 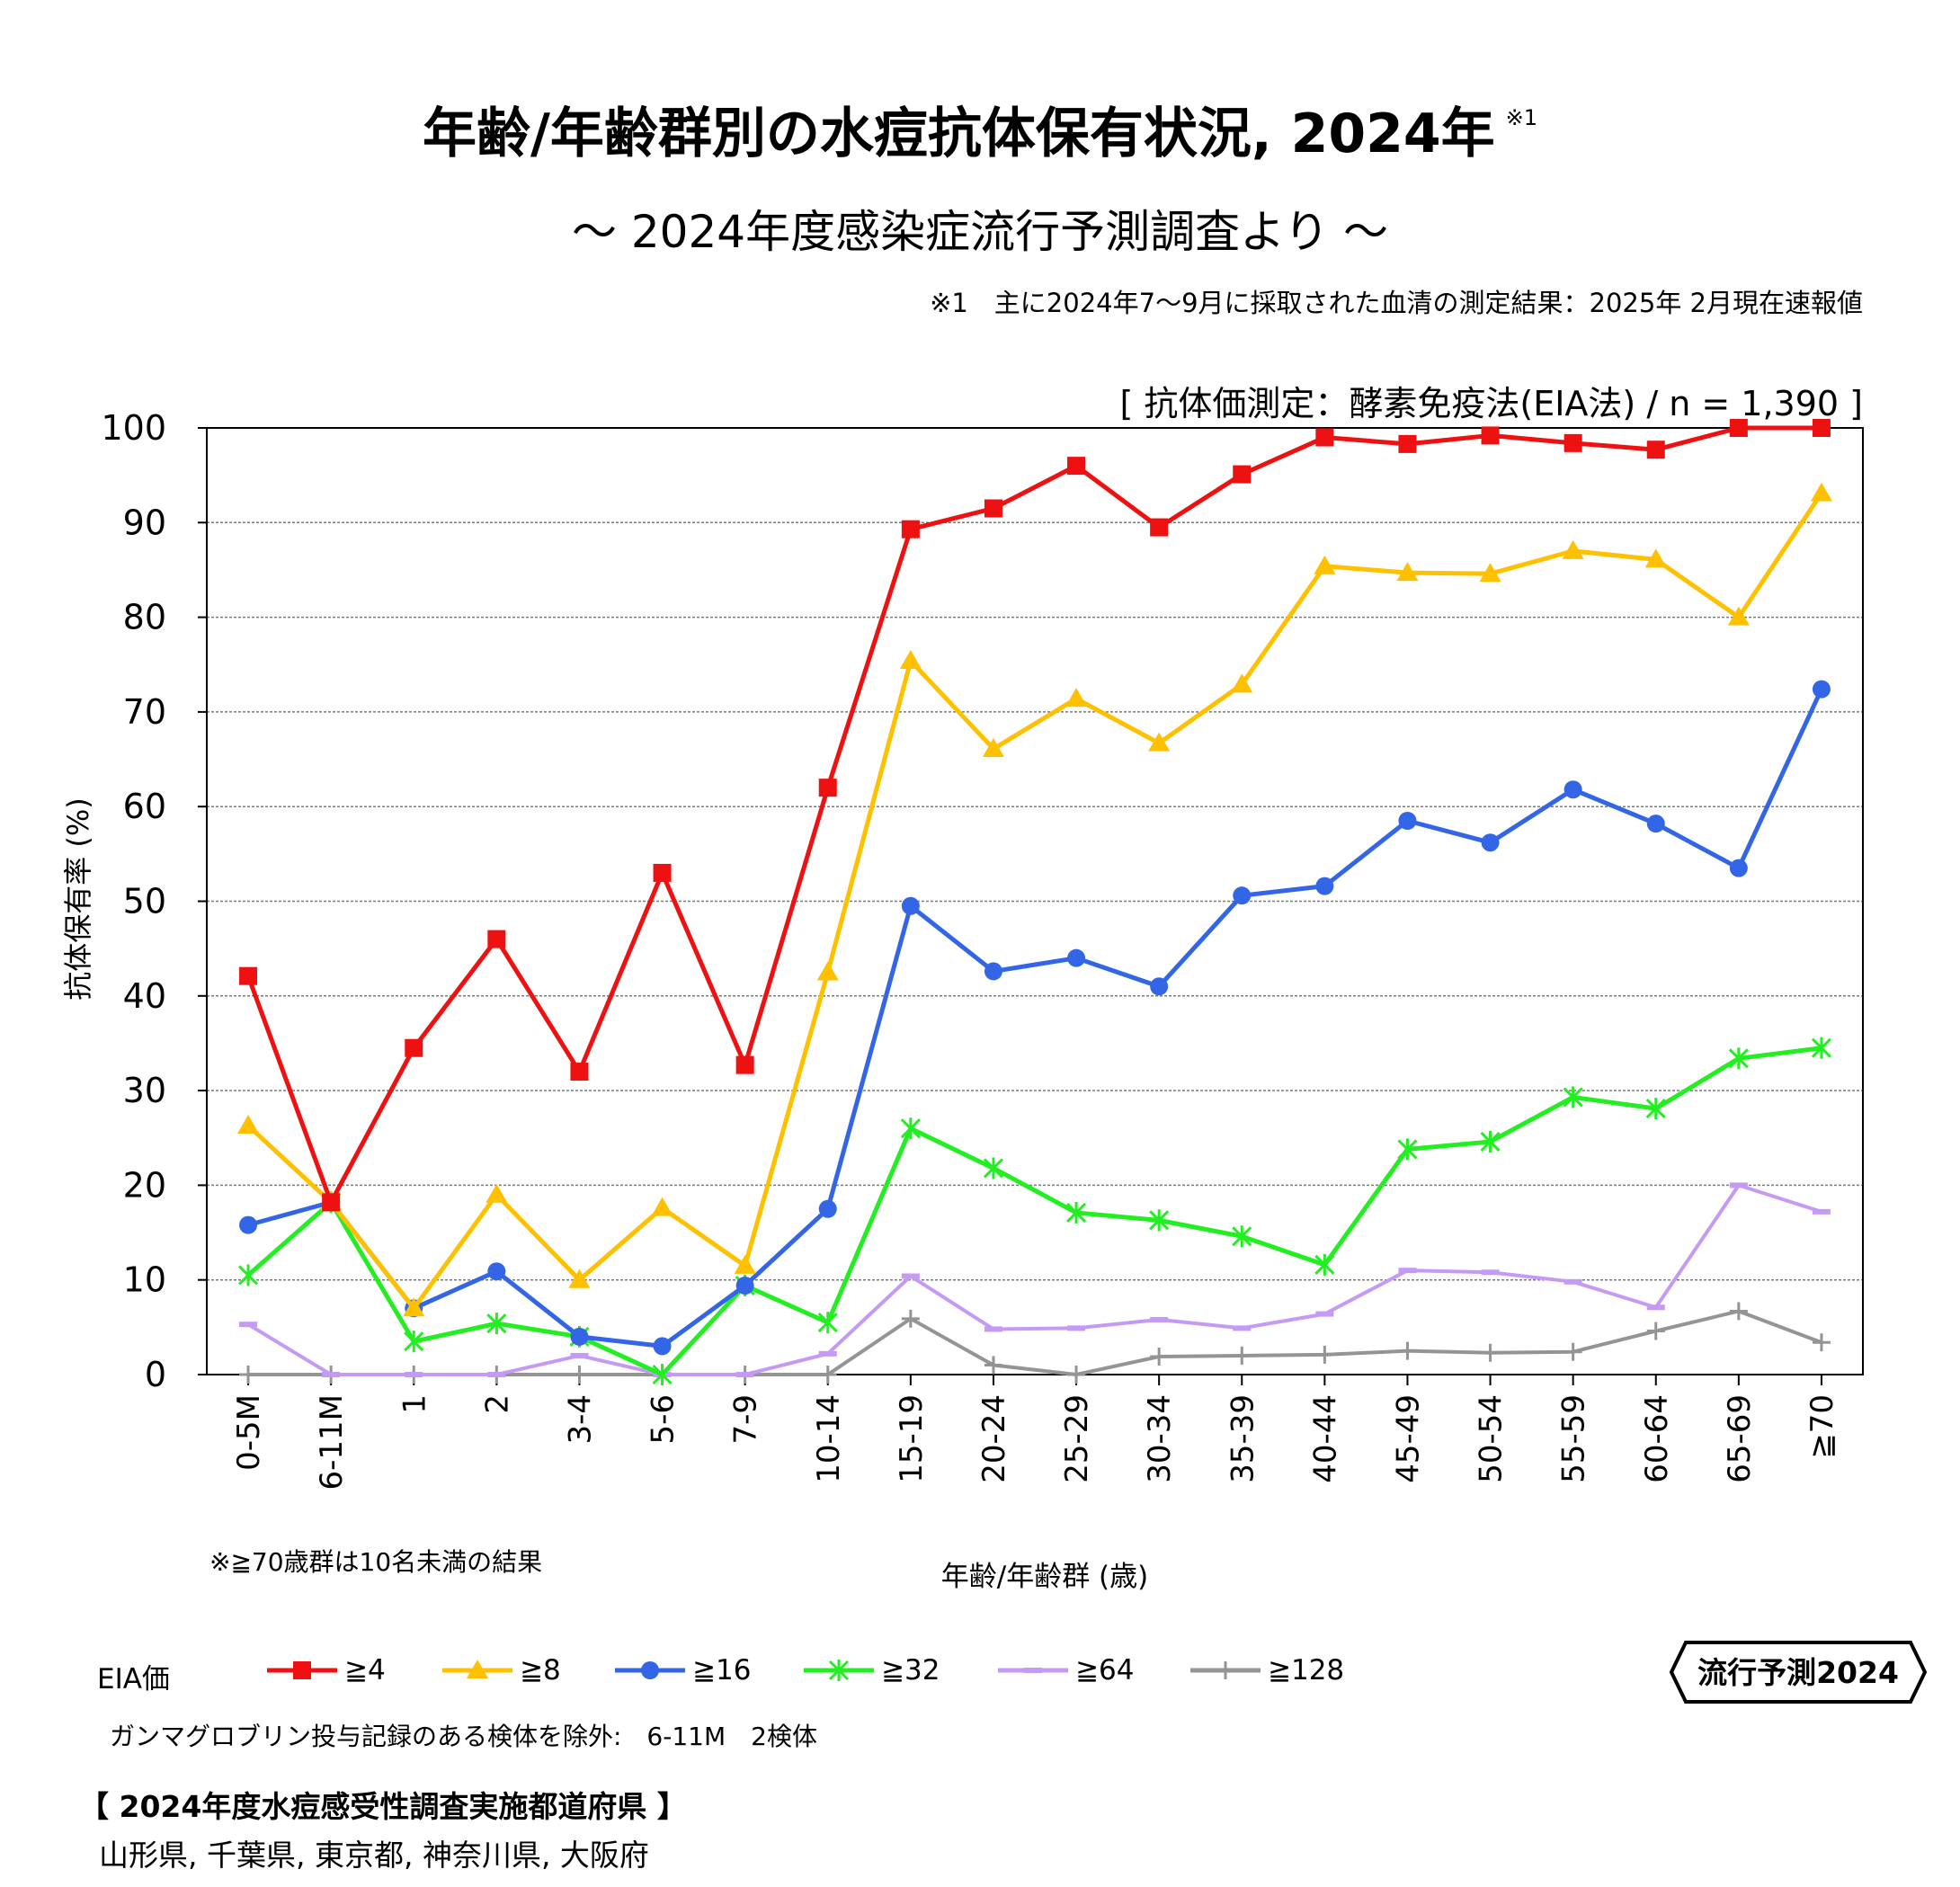 What do you see at coordinates (1266, 1670) in the screenshot?
I see `legend-item: ≧128` at bounding box center [1266, 1670].